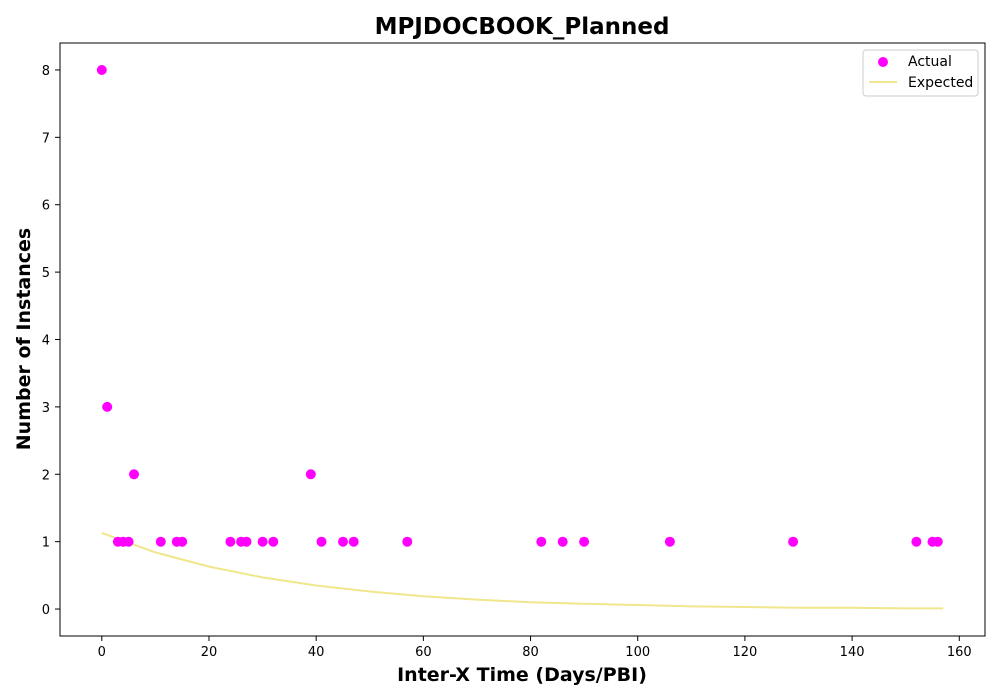 This screenshot has width=1000, height=700. I want to click on y-tick-label: 0, so click(46, 610).